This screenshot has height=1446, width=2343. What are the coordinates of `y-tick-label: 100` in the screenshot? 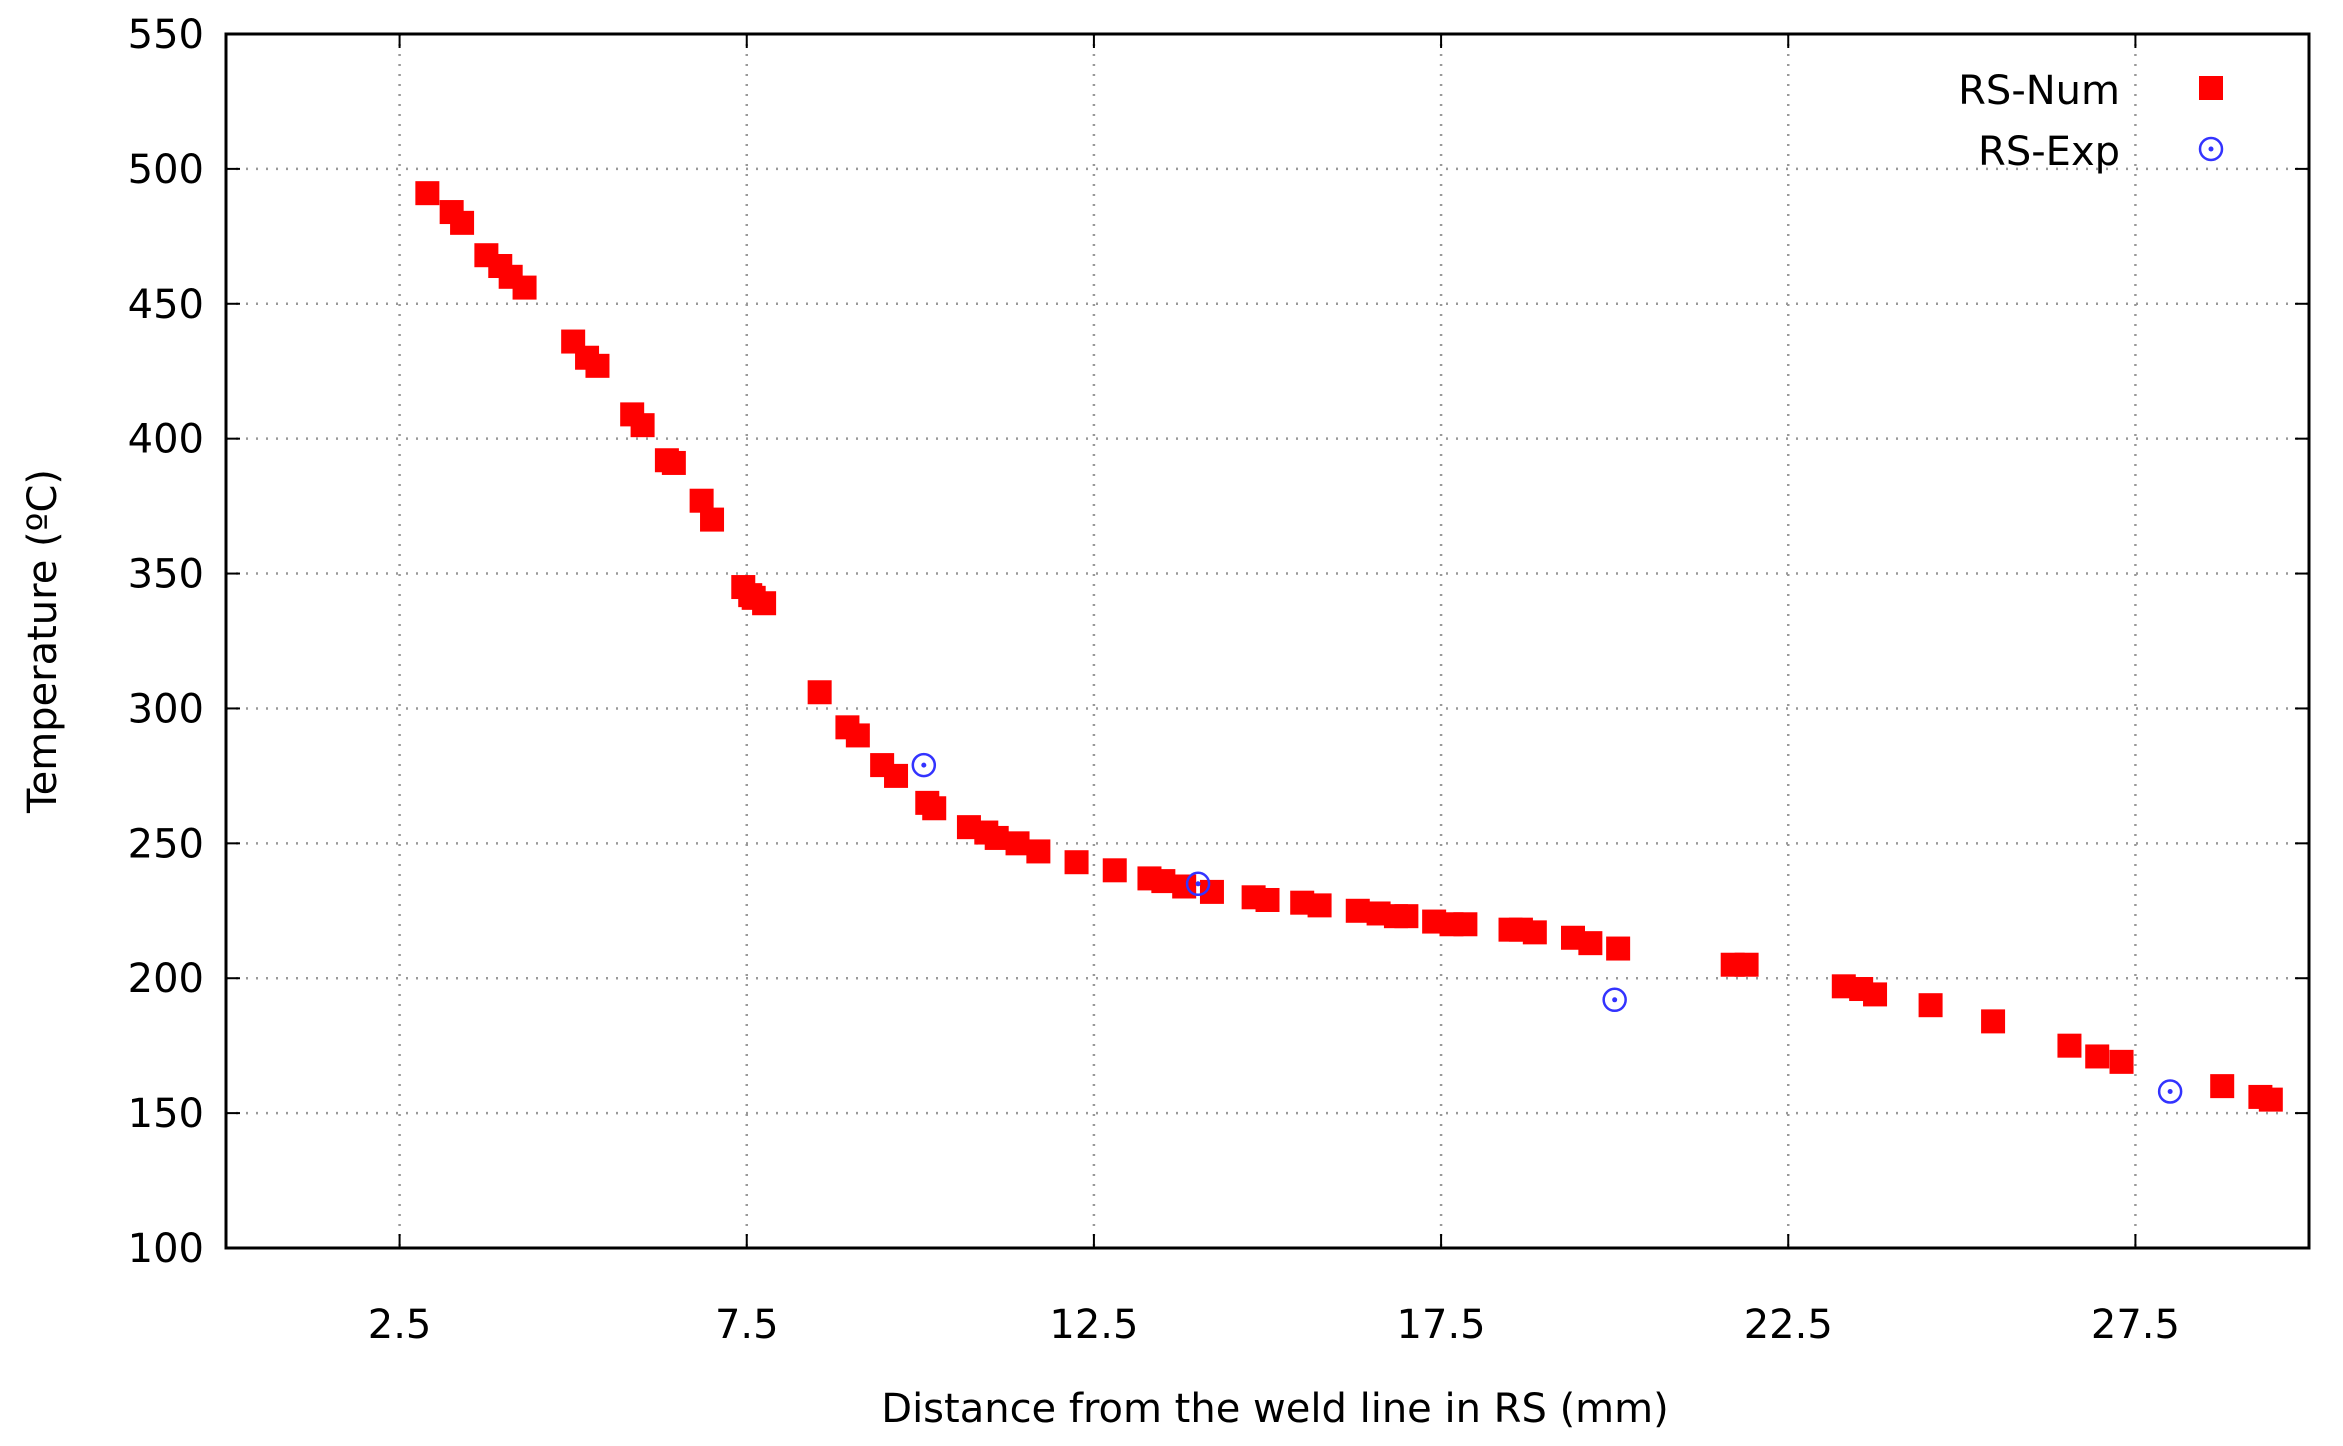 It's located at (166, 1249).